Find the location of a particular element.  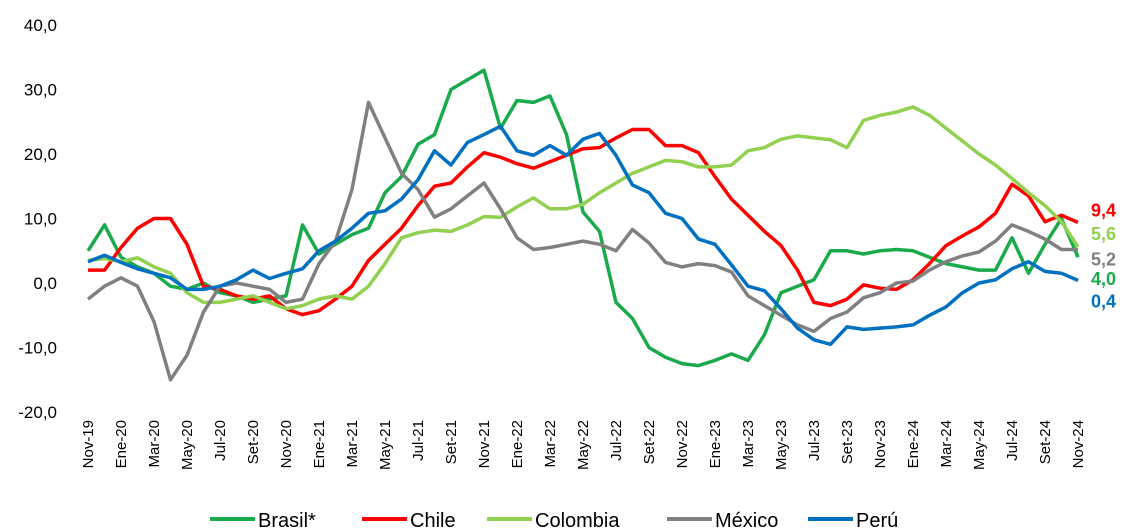

y-tick-label: 0,0 is located at coordinates (45, 283).